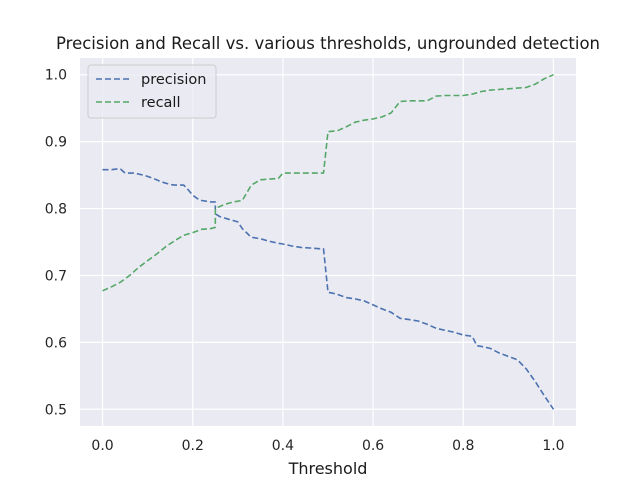  Describe the element at coordinates (102, 446) in the screenshot. I see `x-tick-label: 0.0` at that location.